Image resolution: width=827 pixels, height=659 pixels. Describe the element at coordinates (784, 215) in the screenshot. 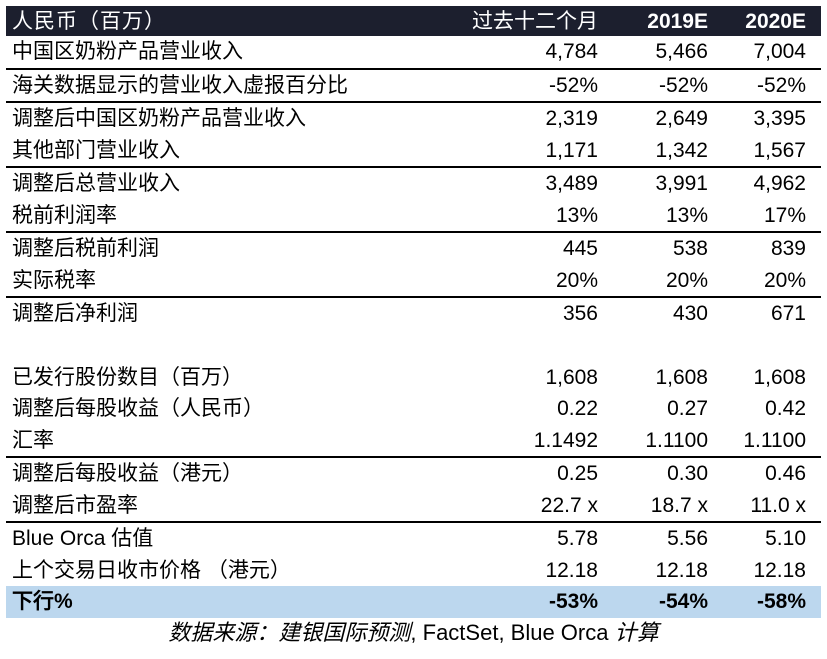

I see `row-value-2020e: 17%` at that location.